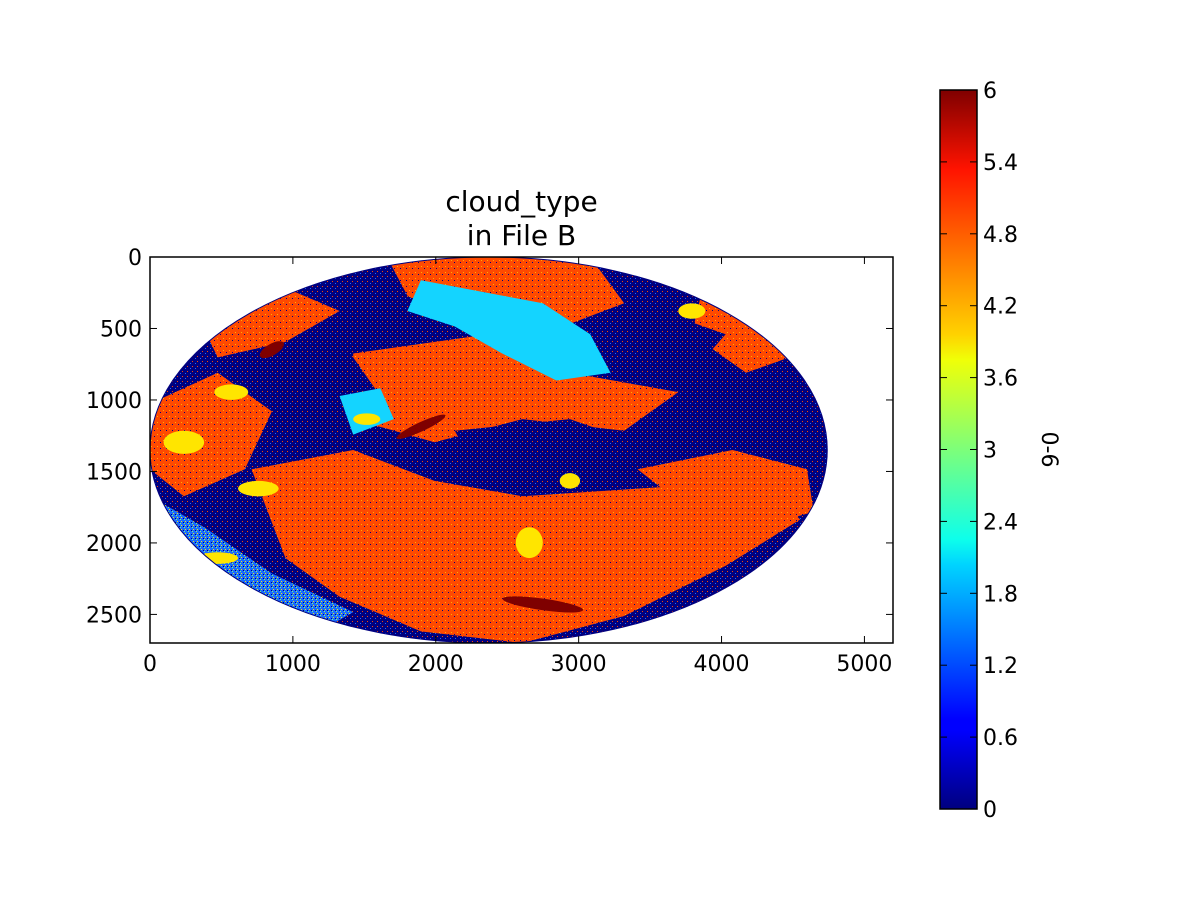 Image resolution: width=1200 pixels, height=900 pixels. What do you see at coordinates (114, 615) in the screenshot?
I see `y-tick-label: 2500` at bounding box center [114, 615].